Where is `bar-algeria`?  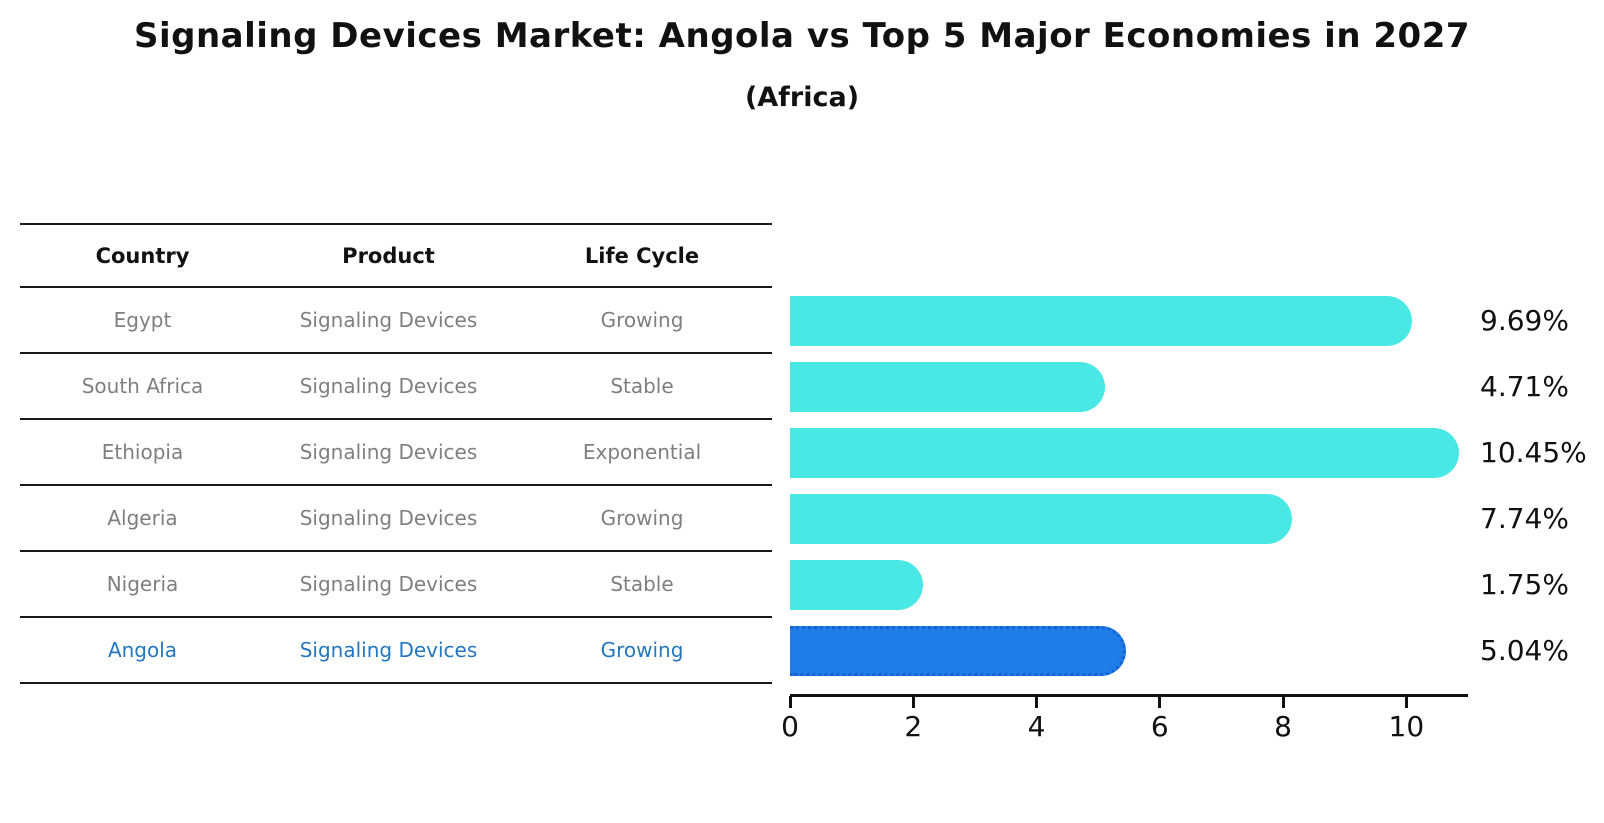 bar-algeria is located at coordinates (1041, 519).